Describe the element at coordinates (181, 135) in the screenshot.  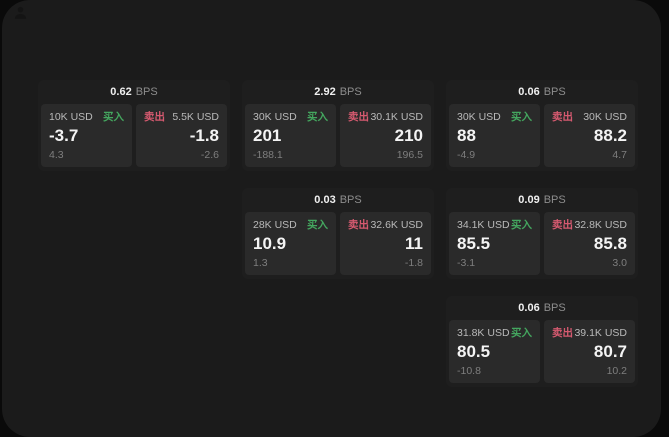
I see `sell-panel: 卖出 5.5K USD -1.8 -2.6` at that location.